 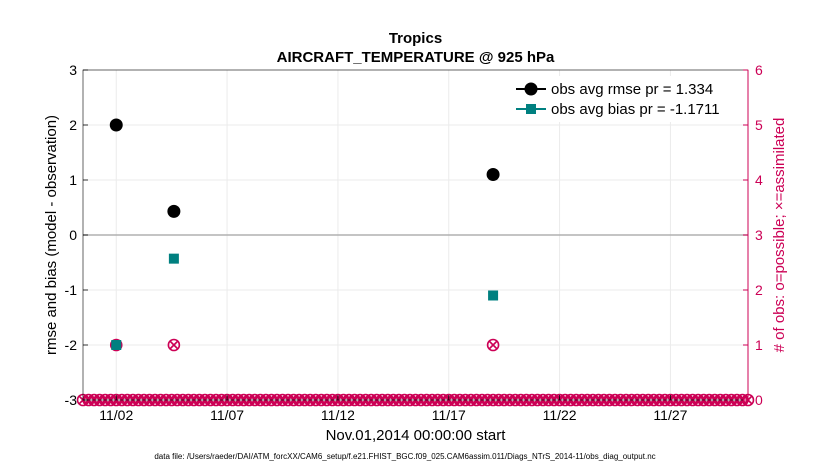 I want to click on legend-rmse-marker, so click(x=531, y=89).